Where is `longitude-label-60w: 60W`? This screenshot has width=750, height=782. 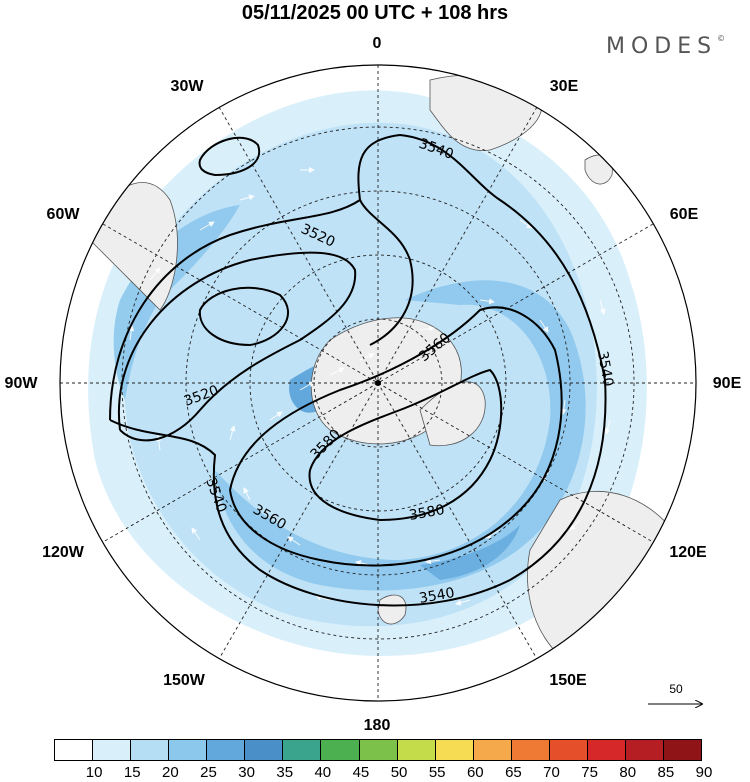
longitude-label-60w: 60W is located at coordinates (63, 214).